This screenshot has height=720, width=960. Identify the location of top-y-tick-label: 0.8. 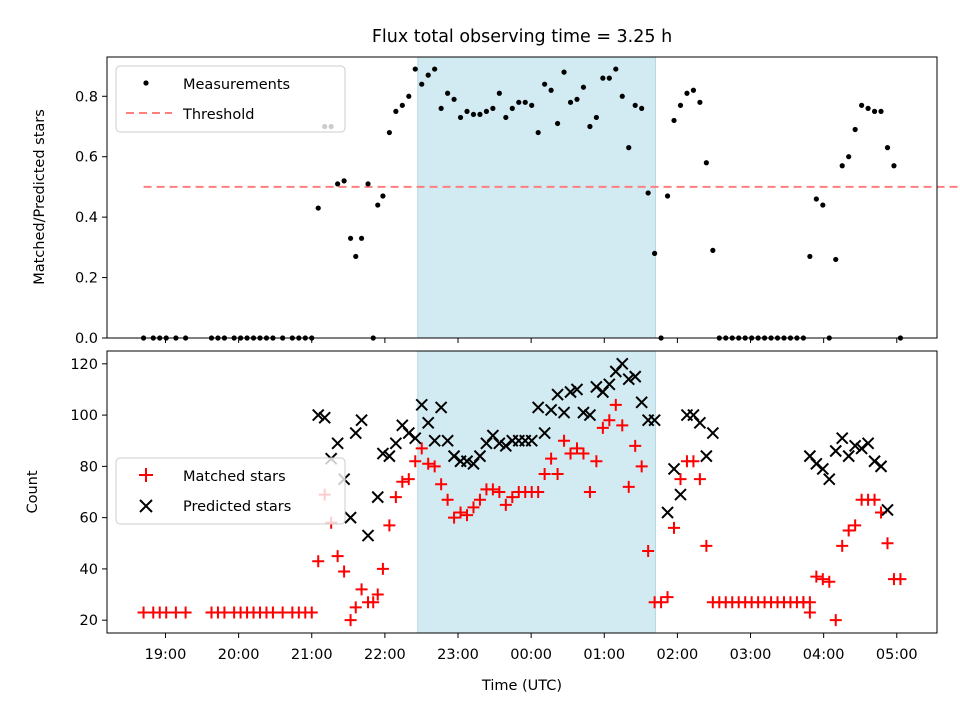
(86, 97).